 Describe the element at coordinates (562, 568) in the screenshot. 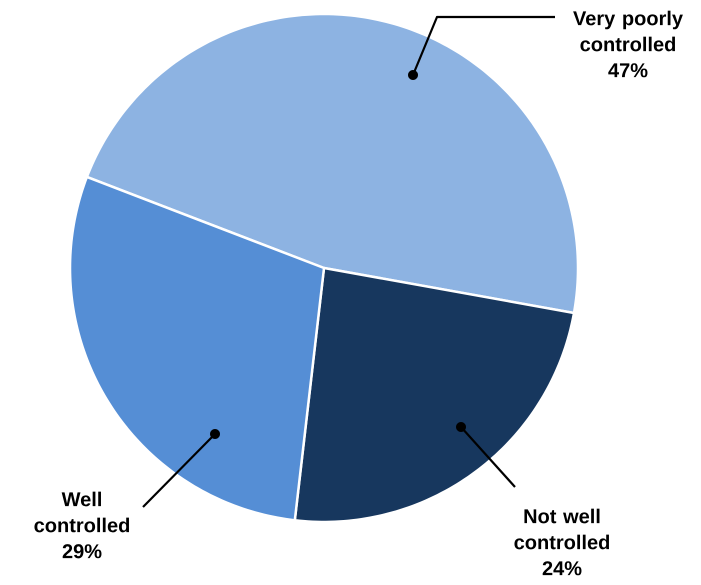

I see `data-label: 24%` at that location.